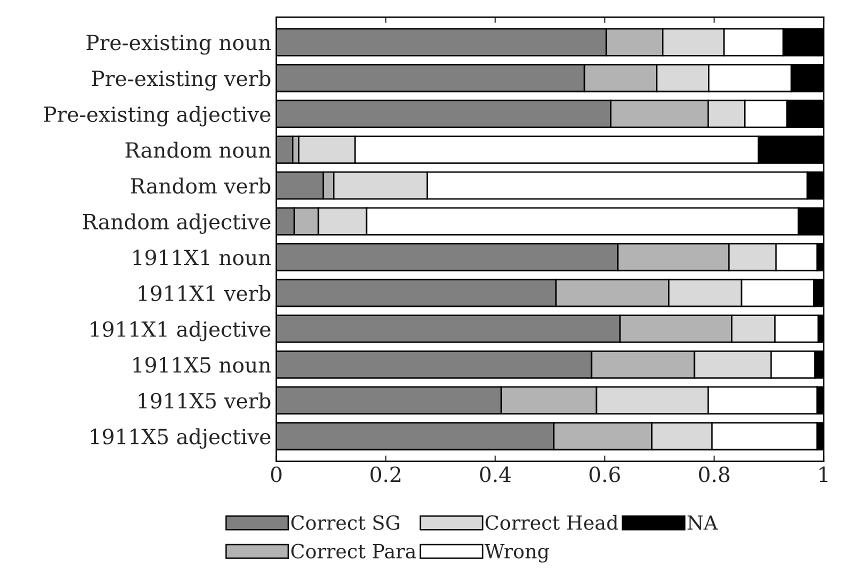 The height and width of the screenshot is (573, 858). Describe the element at coordinates (204, 293) in the screenshot. I see `y-tick-label: 1911X1 verb` at that location.